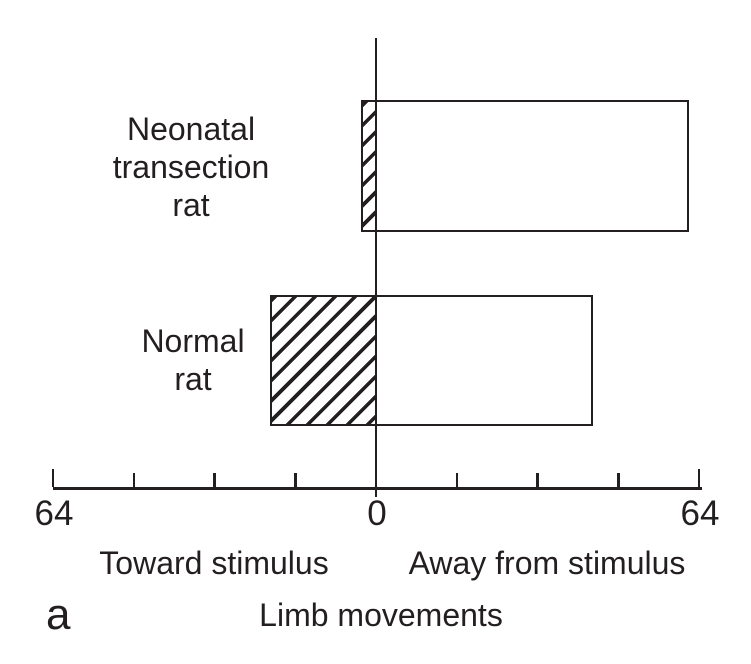  I want to click on tick-label-left-64: 64, so click(54, 513).